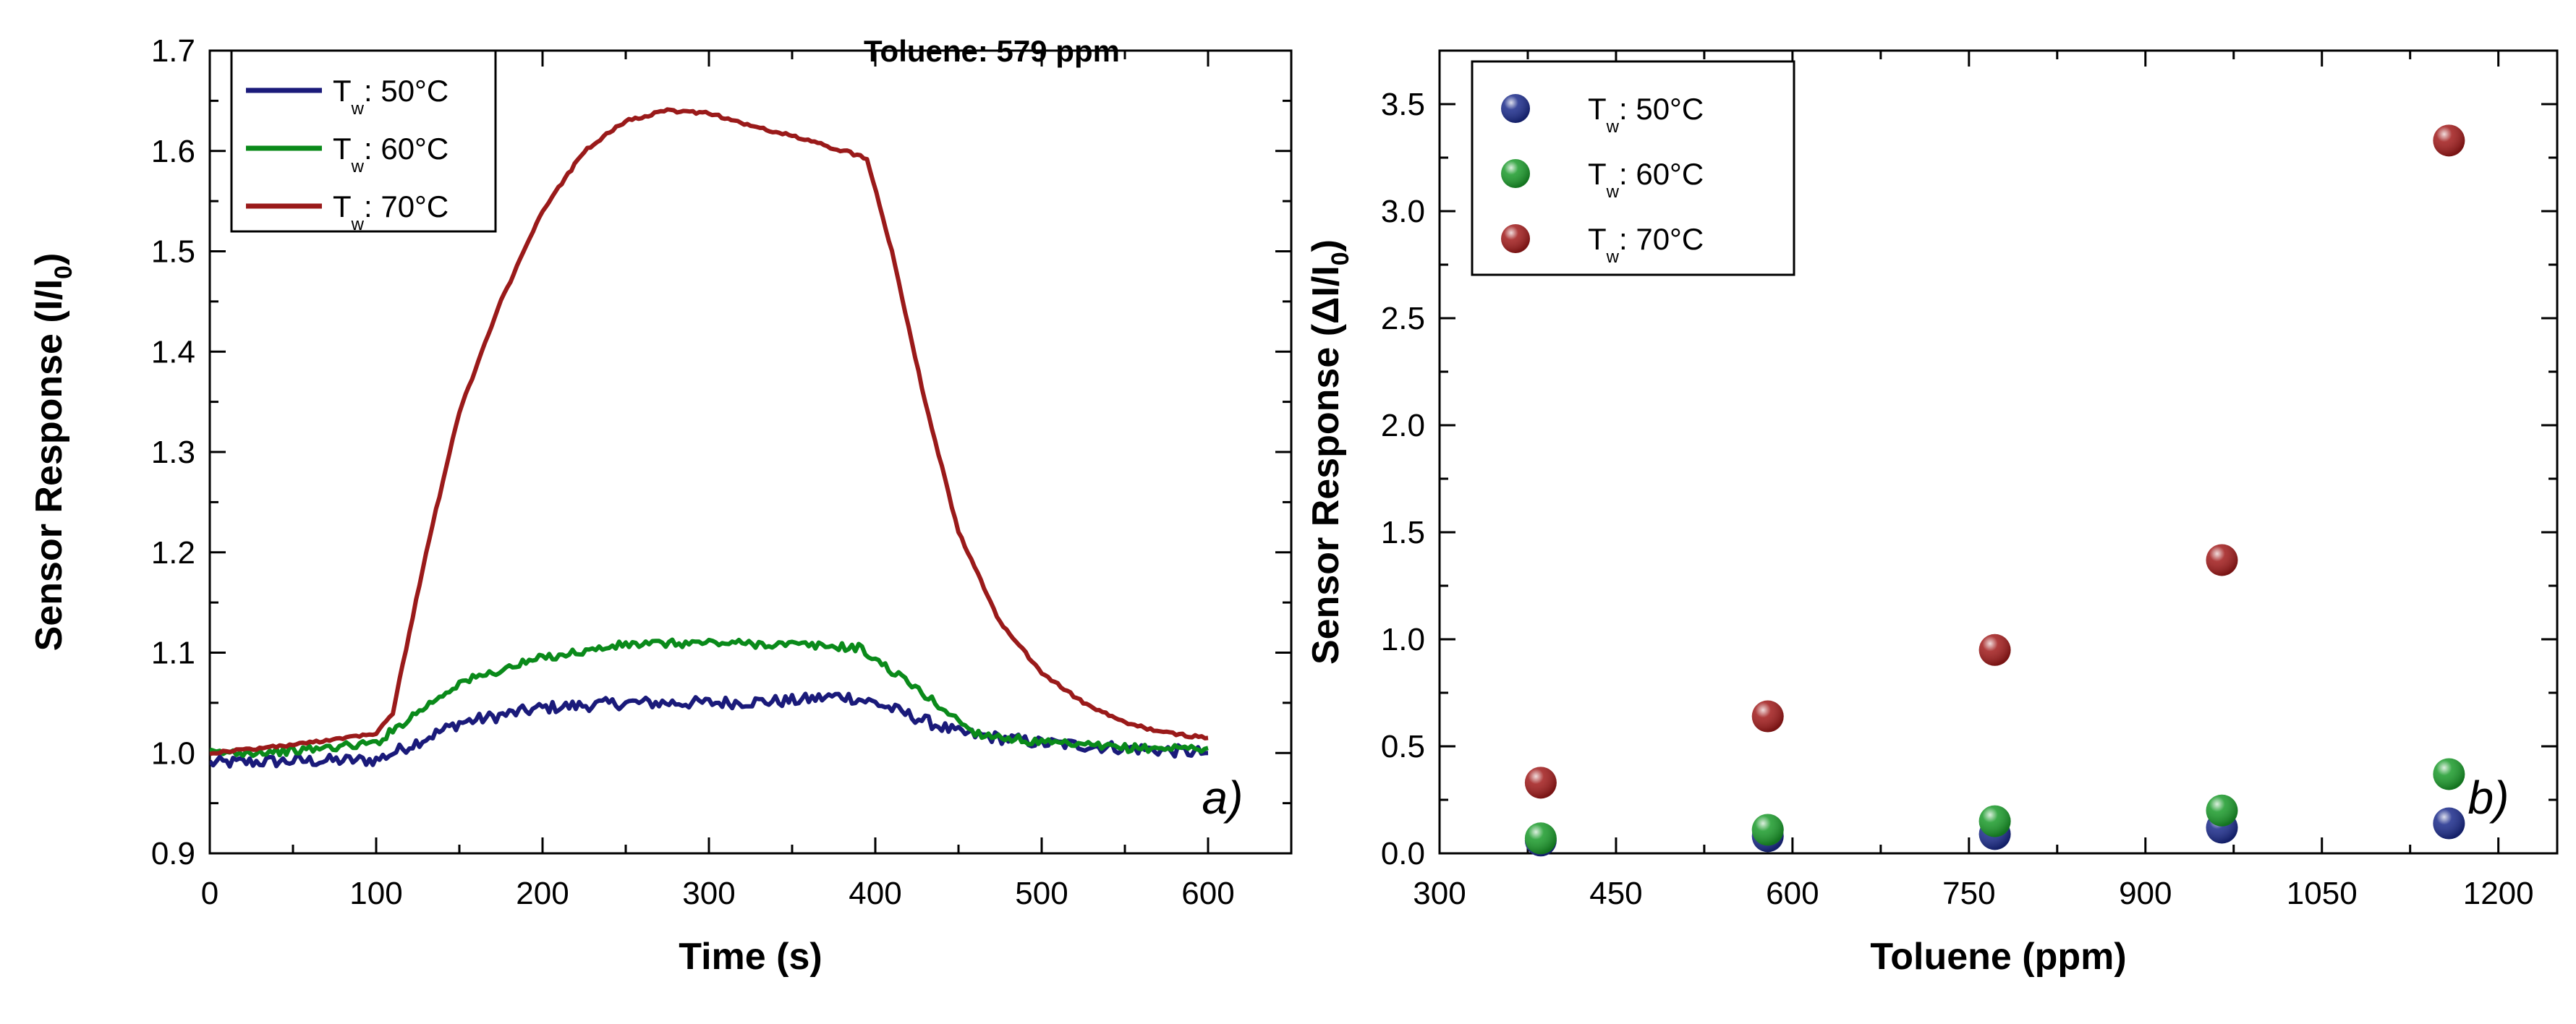 This screenshot has width=2576, height=1024. I want to click on x-tick-label: 100, so click(375, 893).